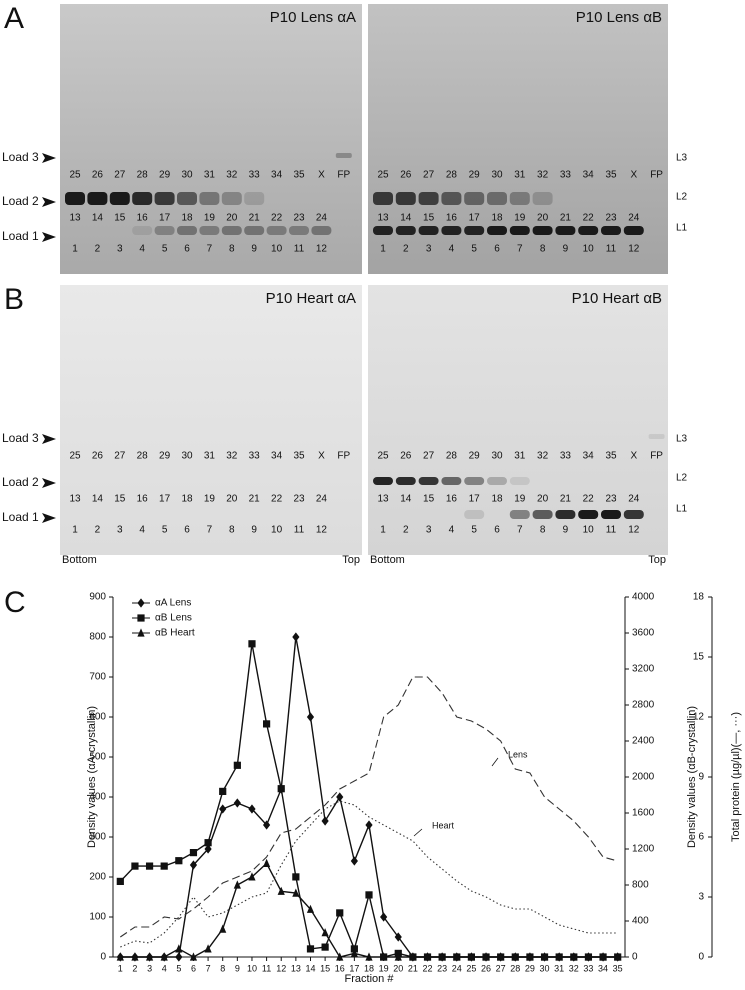 The width and height of the screenshot is (745, 990). I want to click on load-label: Load 3, so click(20, 438).